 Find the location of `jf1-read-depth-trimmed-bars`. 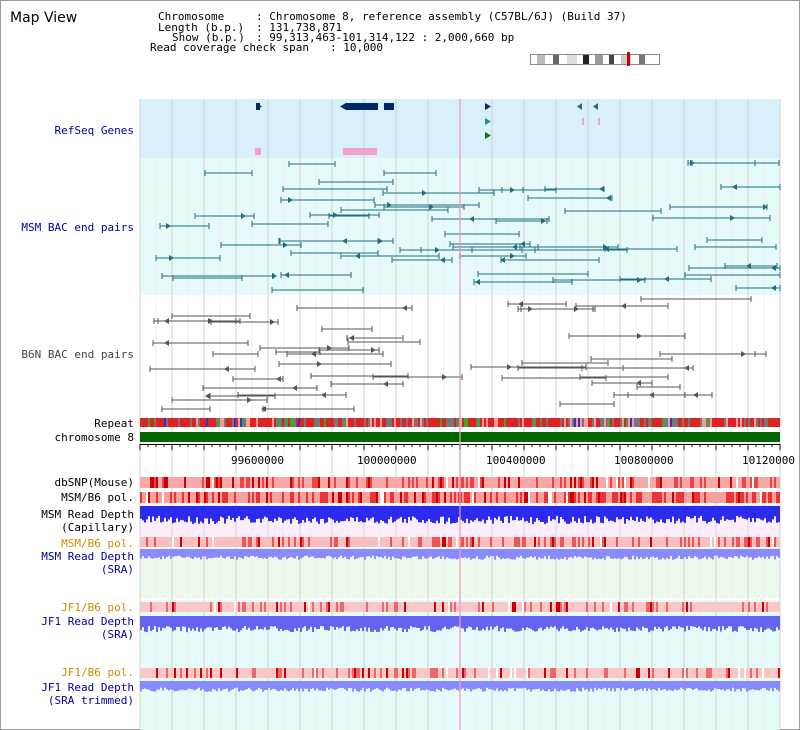

jf1-read-depth-trimmed-bars is located at coordinates (141, 686).